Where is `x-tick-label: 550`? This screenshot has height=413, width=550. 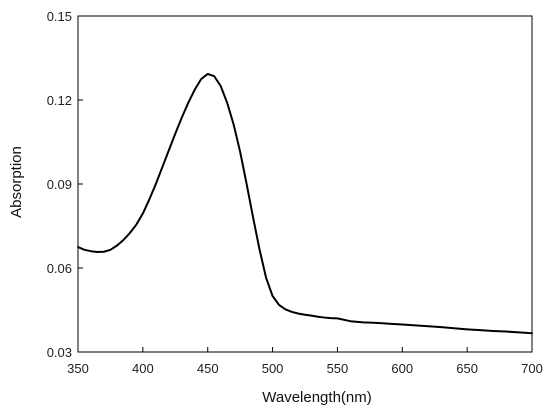 x-tick-label: 550 is located at coordinates (338, 368).